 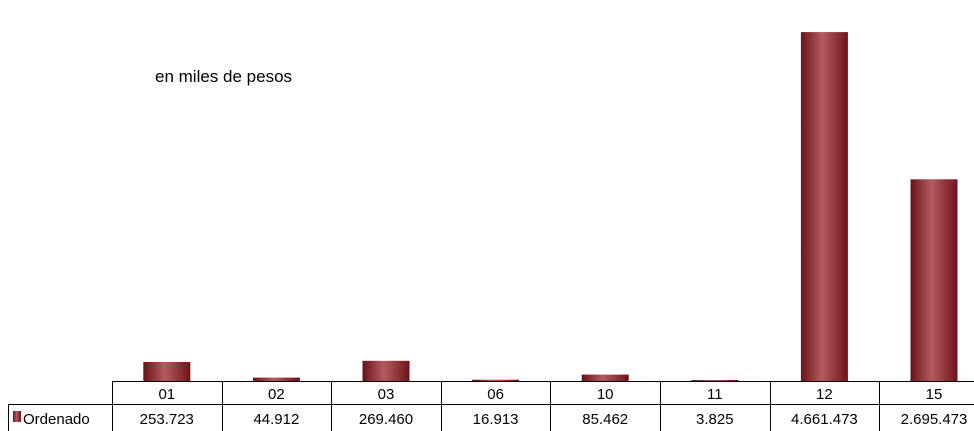 I want to click on value-label: 253.723, so click(x=167, y=419).